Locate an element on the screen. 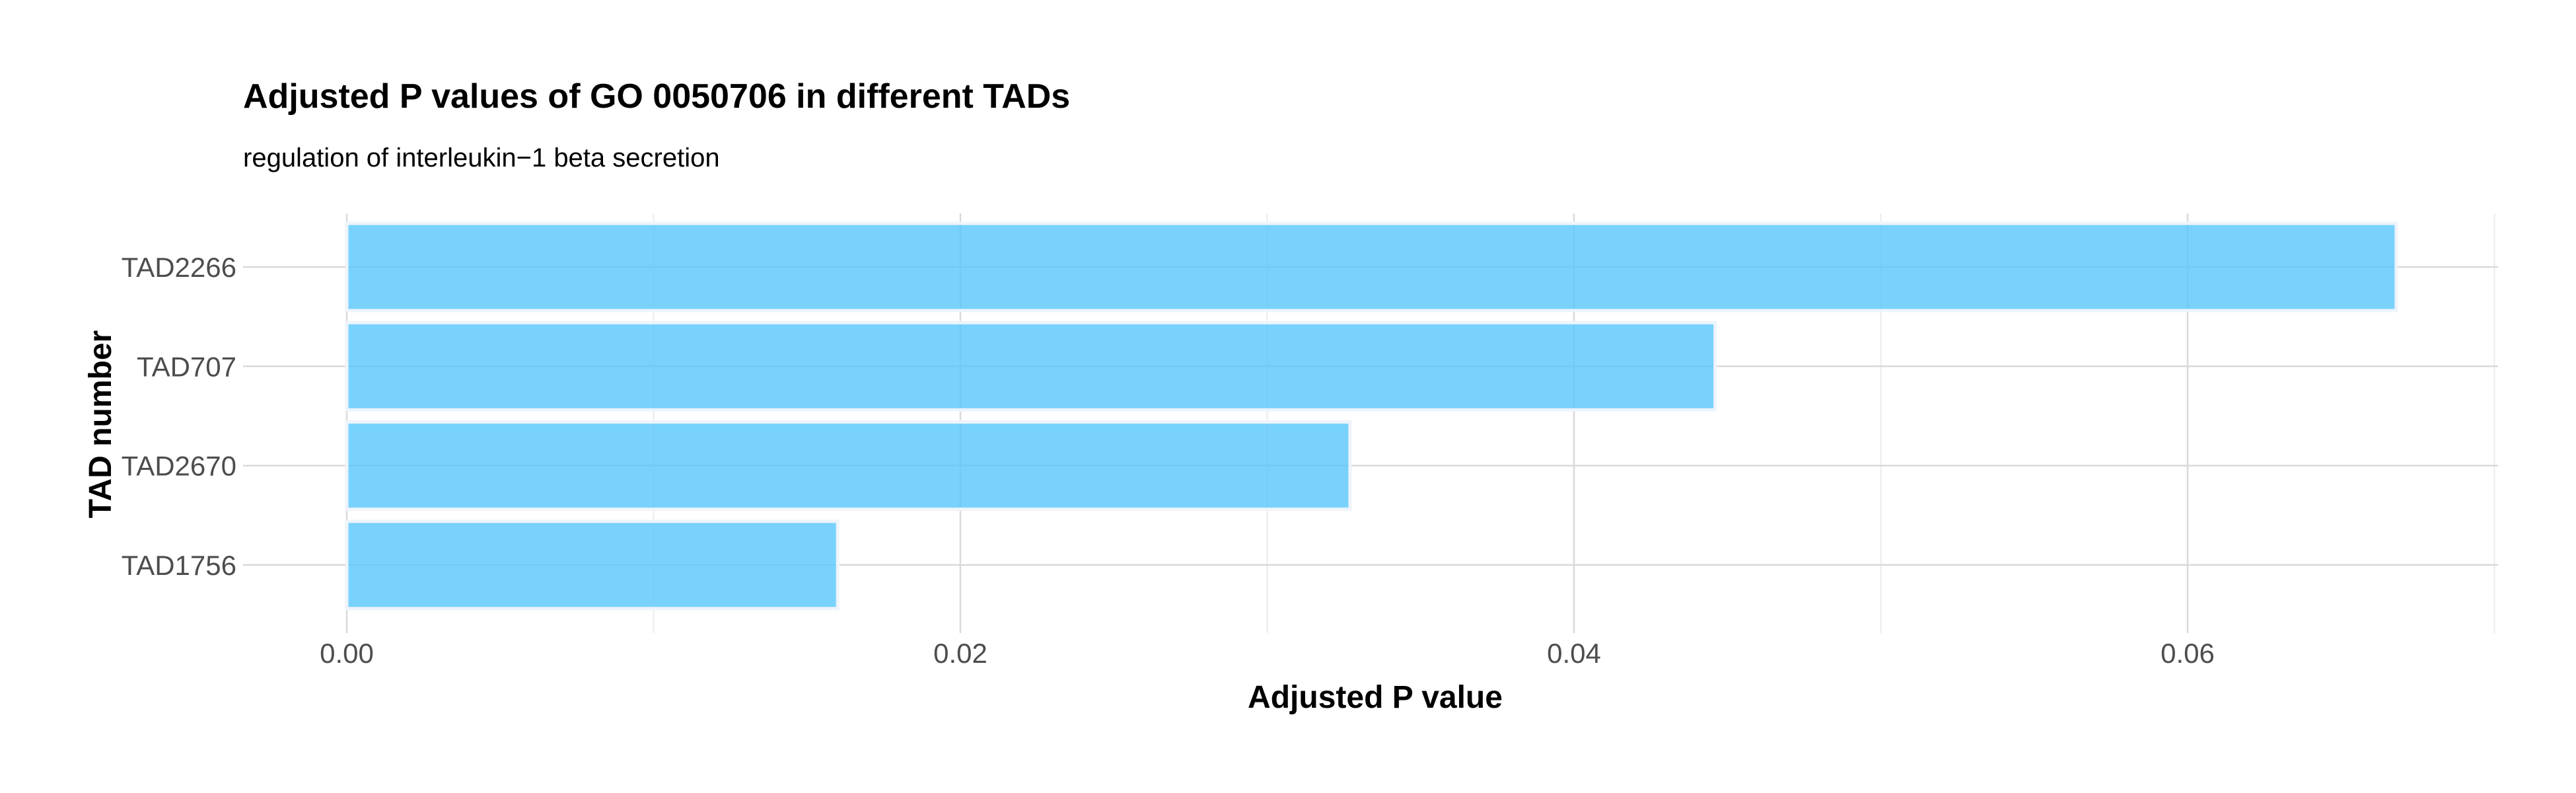 The height and width of the screenshot is (793, 2576). y-tick-label: TAD2266 is located at coordinates (179, 267).